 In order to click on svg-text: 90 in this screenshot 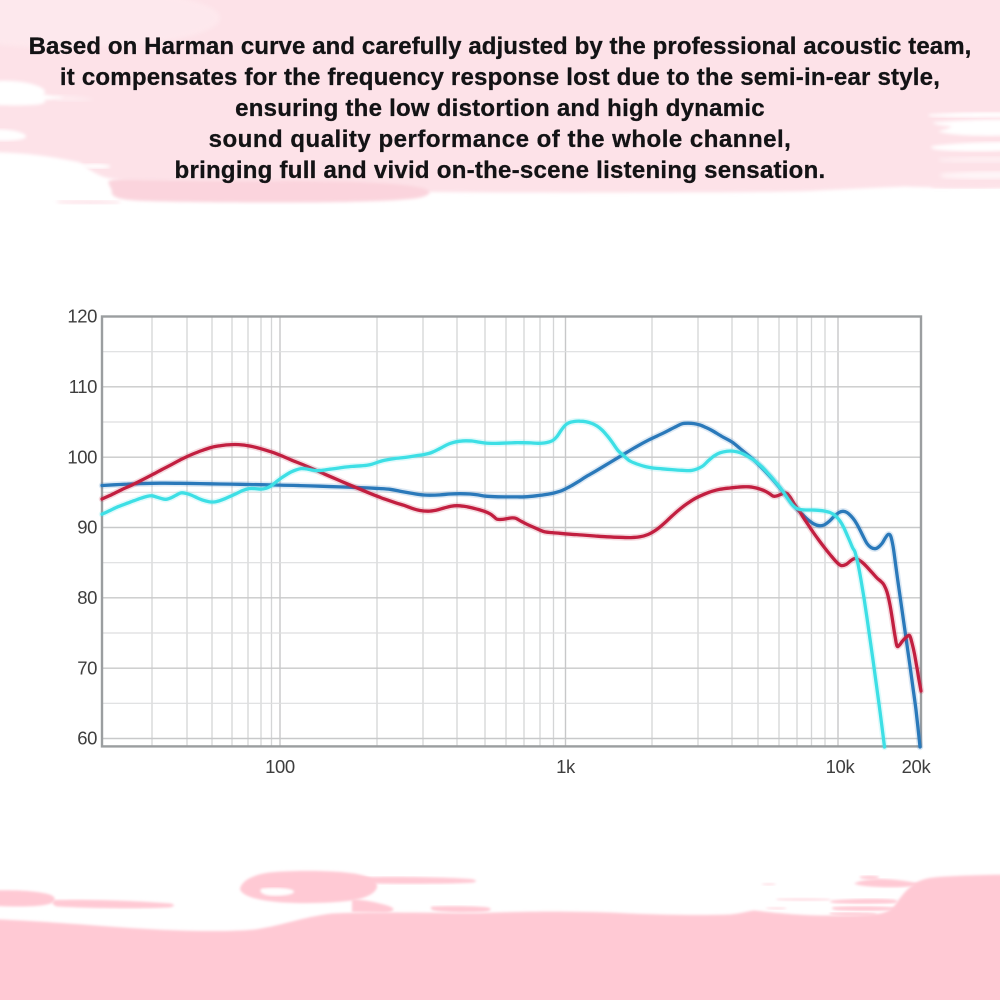, I will do `click(87, 527)`.